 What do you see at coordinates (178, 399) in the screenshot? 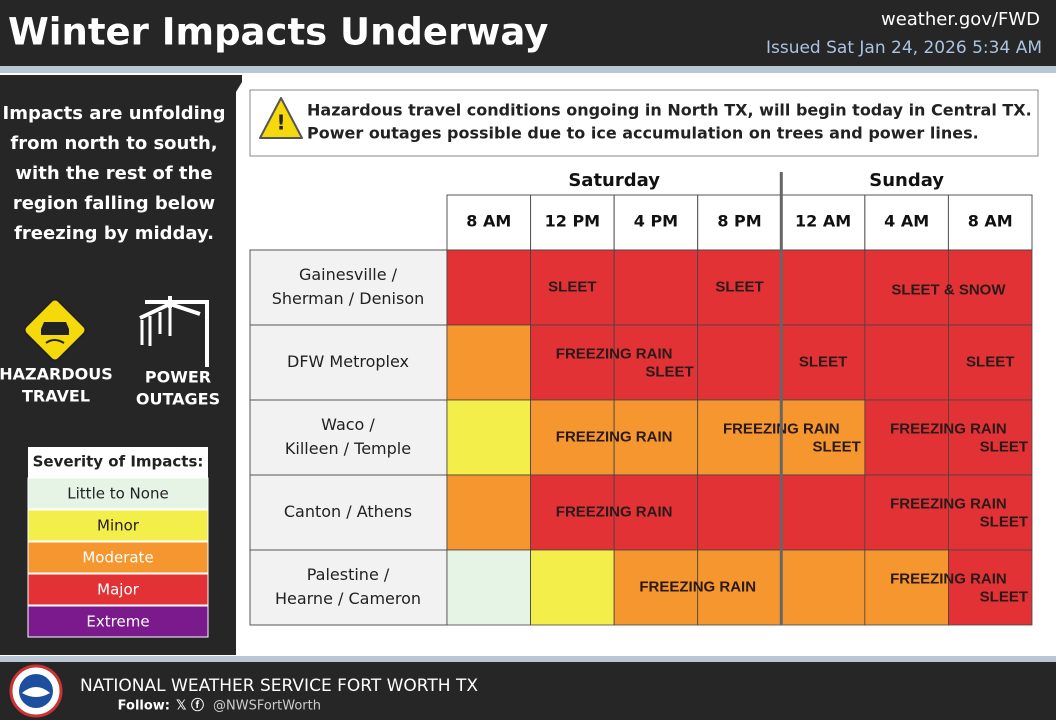
I see `icon-label: OUTAGES` at bounding box center [178, 399].